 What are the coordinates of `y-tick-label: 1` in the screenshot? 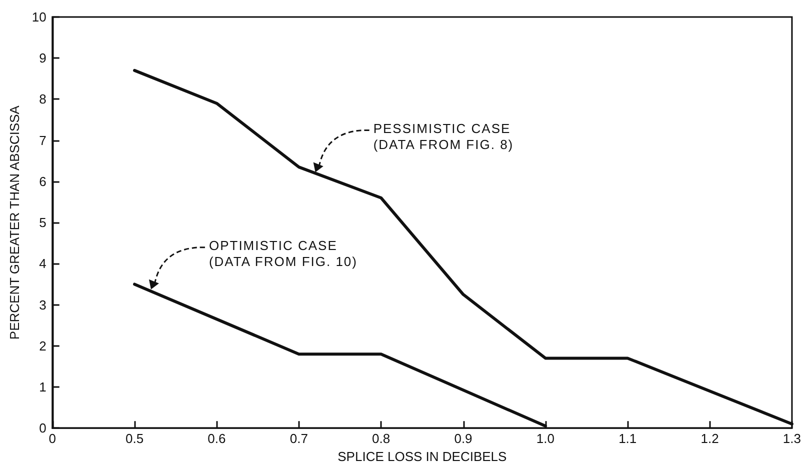 It's located at (42, 386).